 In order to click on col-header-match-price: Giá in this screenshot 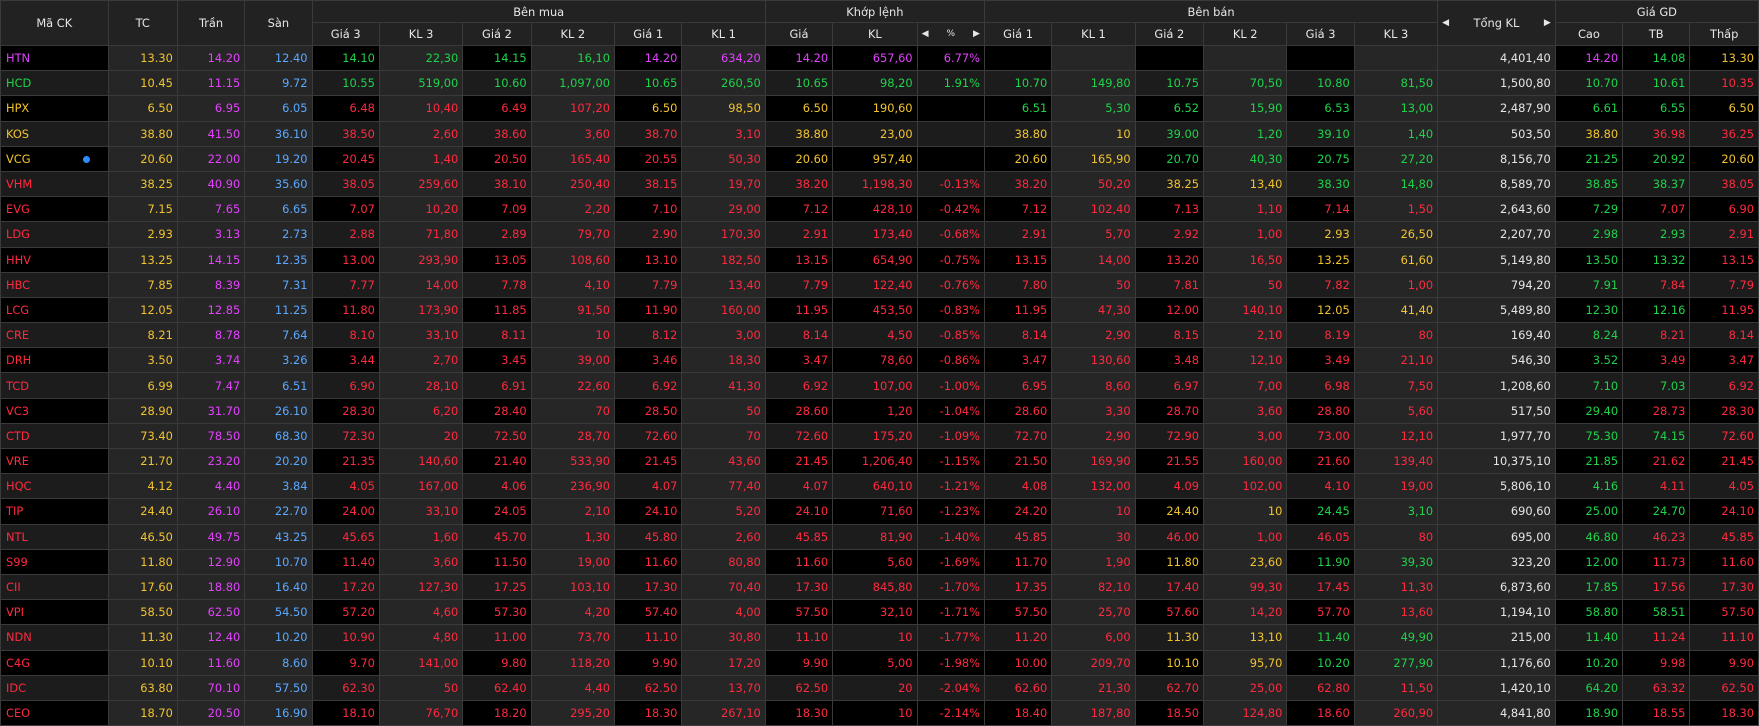, I will do `click(799, 34)`.